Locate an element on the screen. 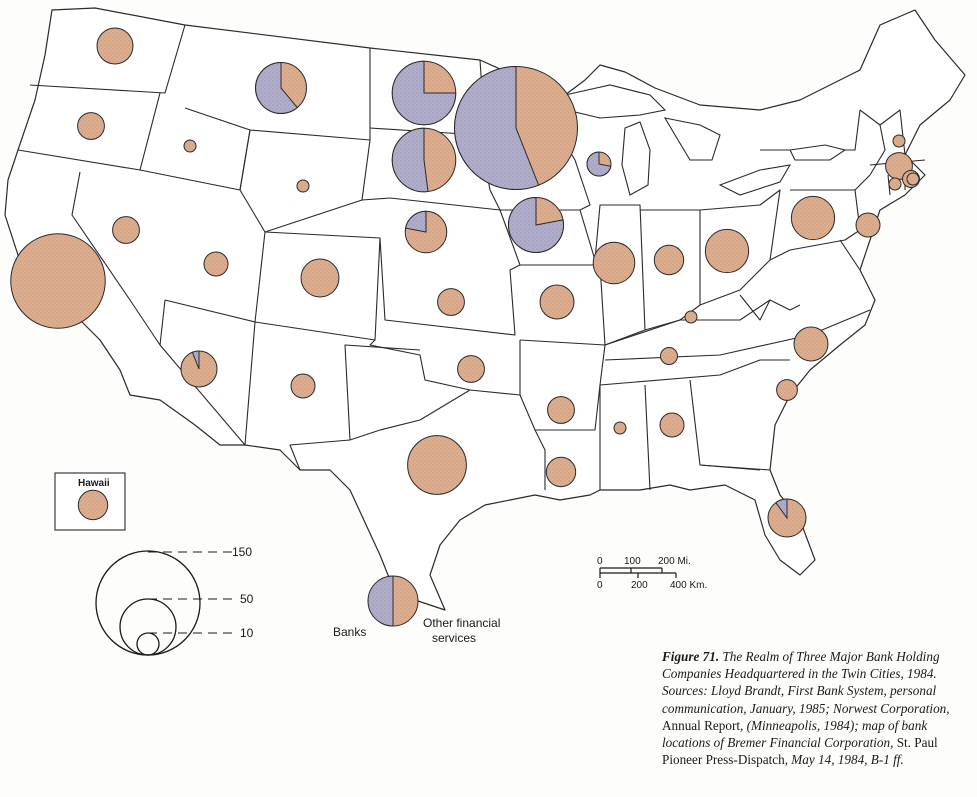 Image resolution: width=977 pixels, height=797 pixels. scale-mi-100: 100 is located at coordinates (632, 561).